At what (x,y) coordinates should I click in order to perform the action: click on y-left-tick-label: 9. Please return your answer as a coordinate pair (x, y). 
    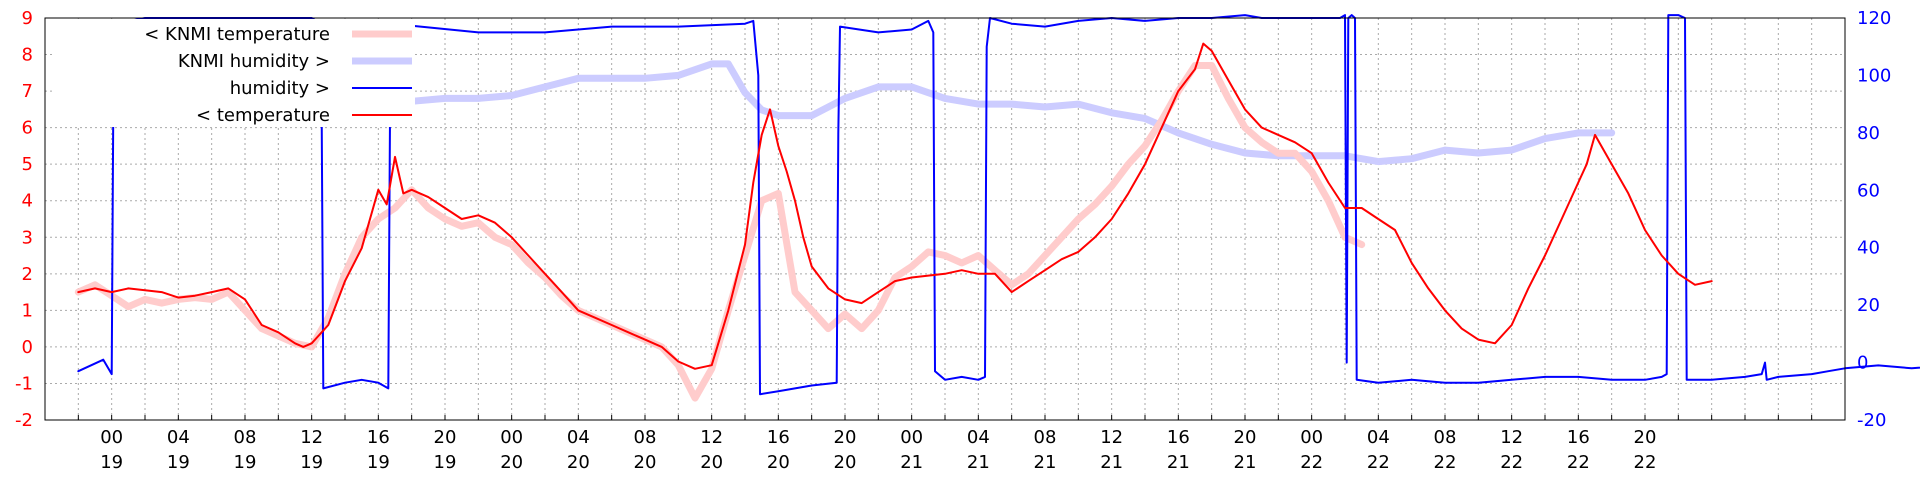
    Looking at the image, I should click on (27, 18).